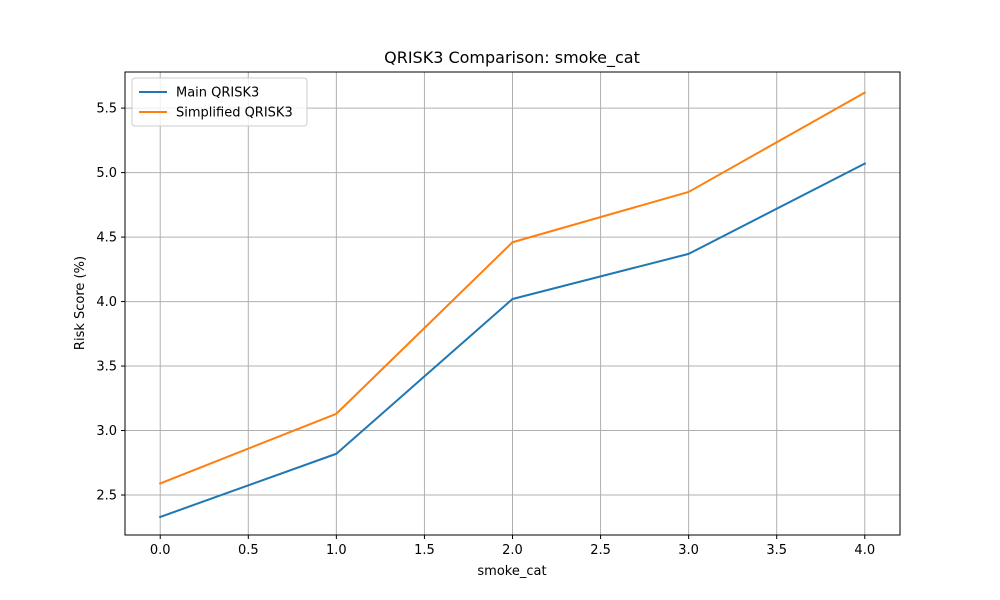 The height and width of the screenshot is (600, 1000). What do you see at coordinates (106, 173) in the screenshot?
I see `y-tick-label: 5.0` at bounding box center [106, 173].